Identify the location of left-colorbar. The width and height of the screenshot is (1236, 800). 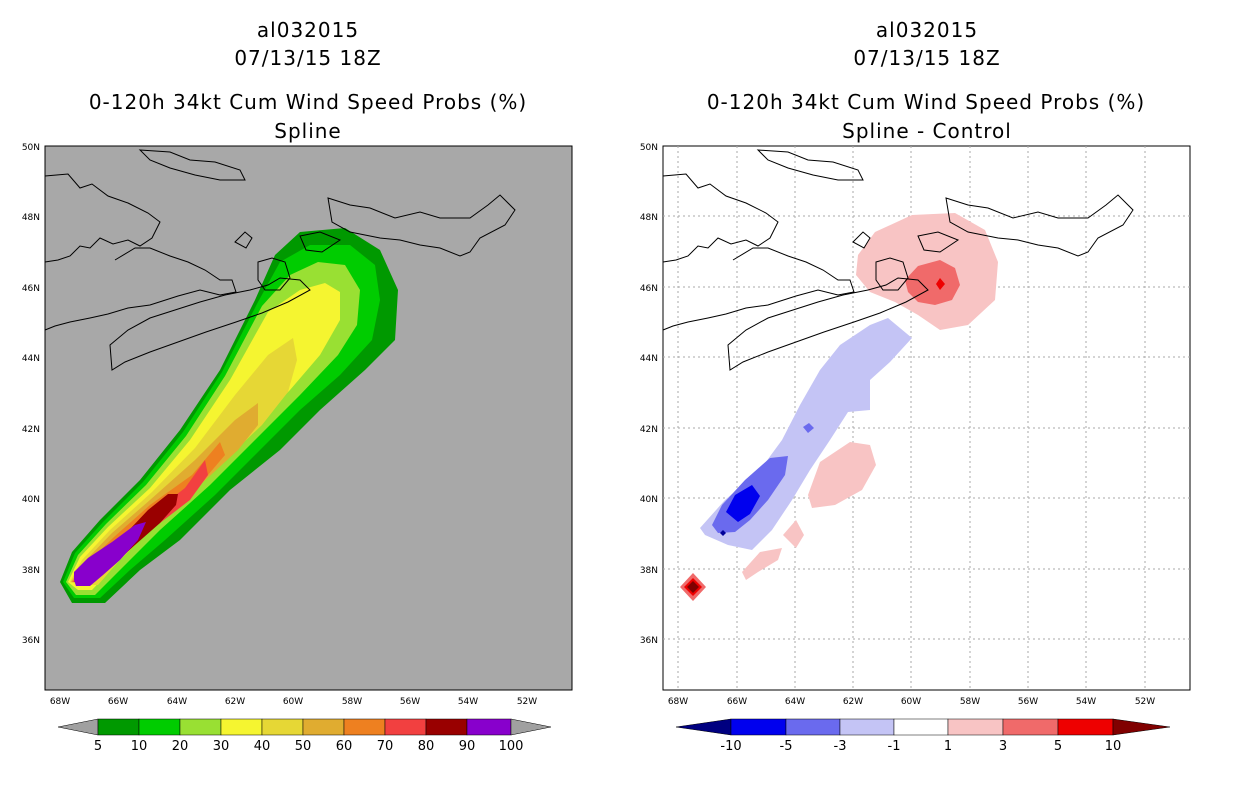
(304, 727).